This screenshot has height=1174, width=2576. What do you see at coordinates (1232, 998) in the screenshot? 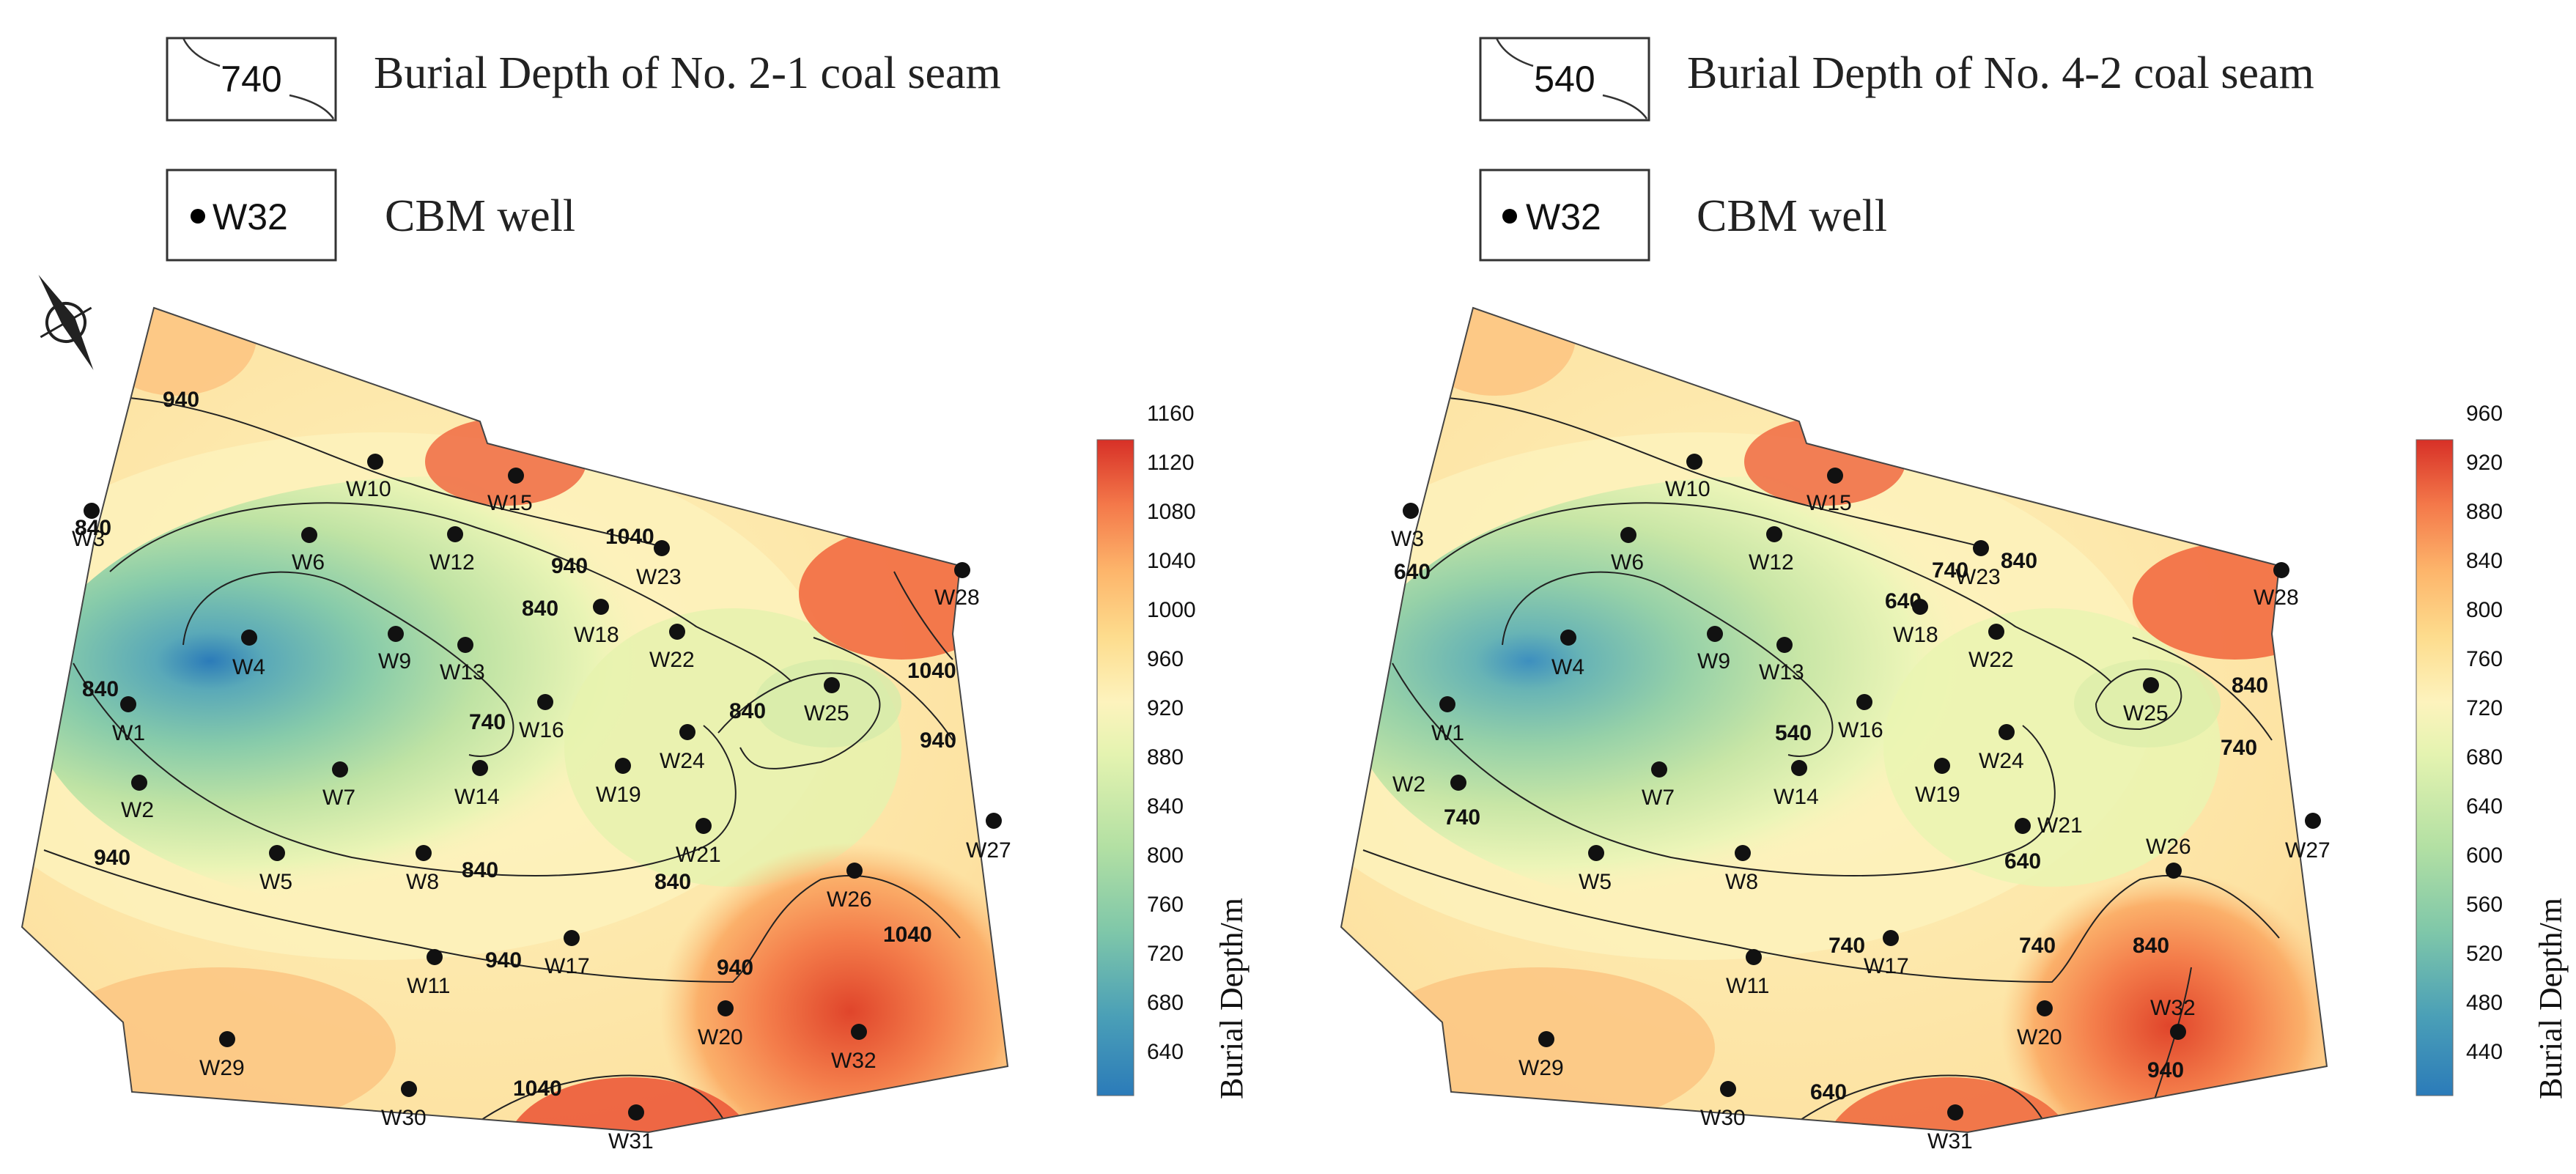
I see `colorbar-title-left: Burial Depth/m` at bounding box center [1232, 998].